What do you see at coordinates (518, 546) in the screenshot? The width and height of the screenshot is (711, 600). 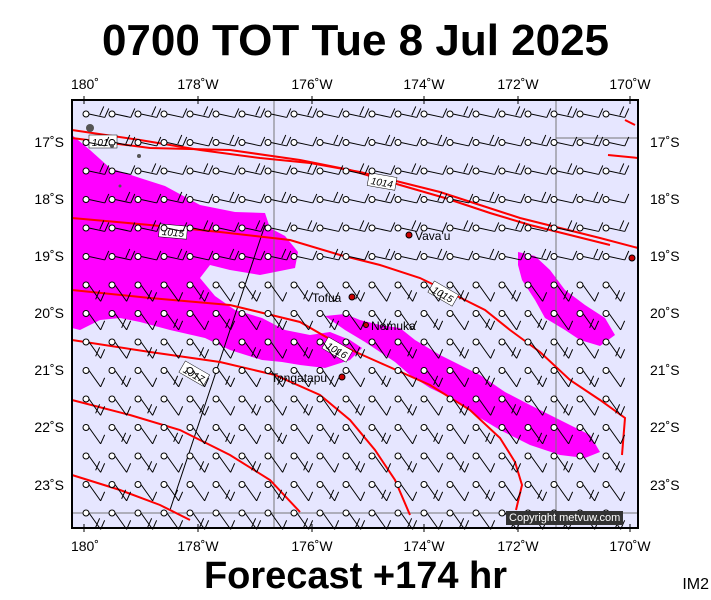 I see `lon-tick-bottom-172w: 172˚W` at bounding box center [518, 546].